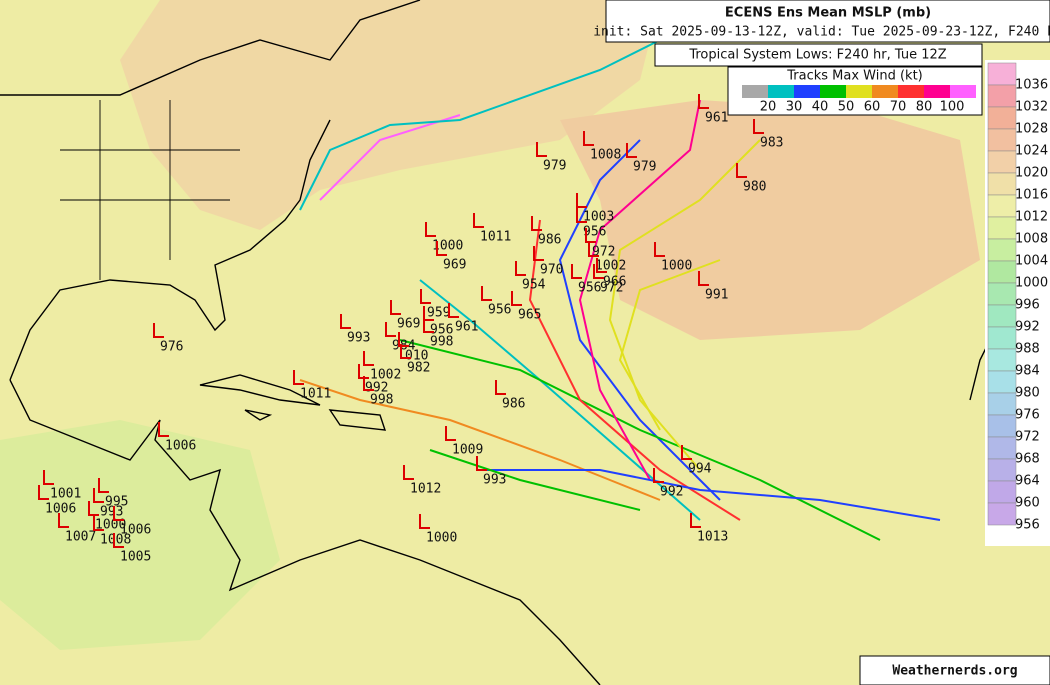 Image resolution: width=1050 pixels, height=685 pixels. Describe the element at coordinates (828, 13) in the screenshot. I see `title: ECENS Ens Mean MSLP (mb)` at that location.